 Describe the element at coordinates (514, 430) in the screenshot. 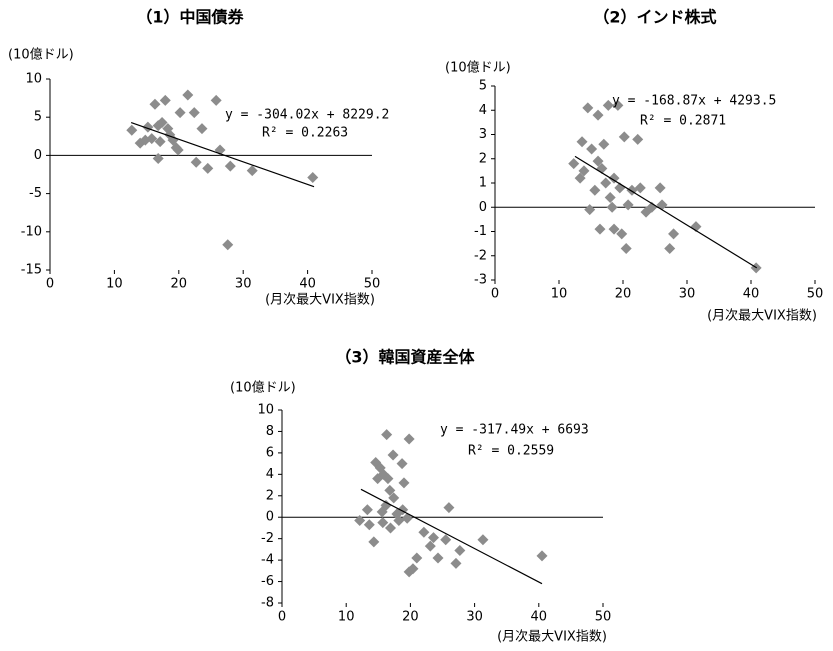

I see `trend-equation: y = -317.49x + 6693` at that location.